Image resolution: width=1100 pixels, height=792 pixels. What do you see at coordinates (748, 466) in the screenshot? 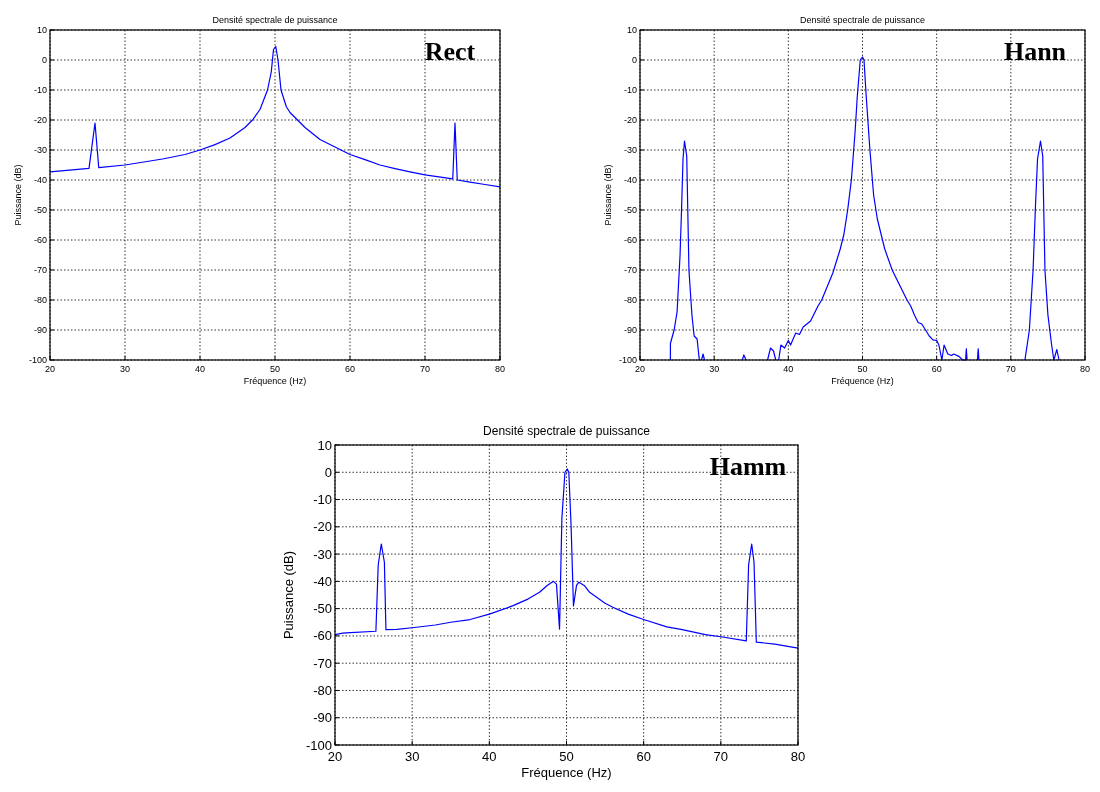
I see `annotation: Hamm` at bounding box center [748, 466].